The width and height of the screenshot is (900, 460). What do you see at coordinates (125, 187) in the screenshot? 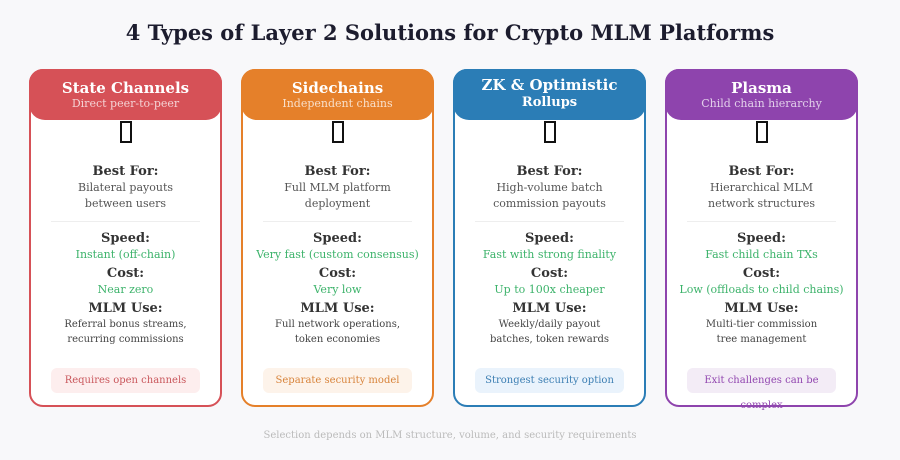
I see `best-for-line: Bilateral payouts` at bounding box center [125, 187].